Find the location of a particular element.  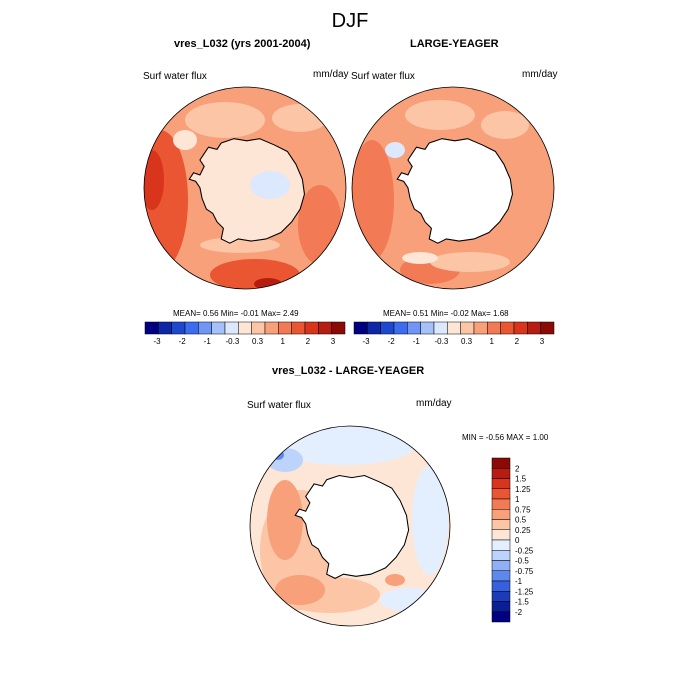

panel1-variable: Surf water flux is located at coordinates (175, 76).